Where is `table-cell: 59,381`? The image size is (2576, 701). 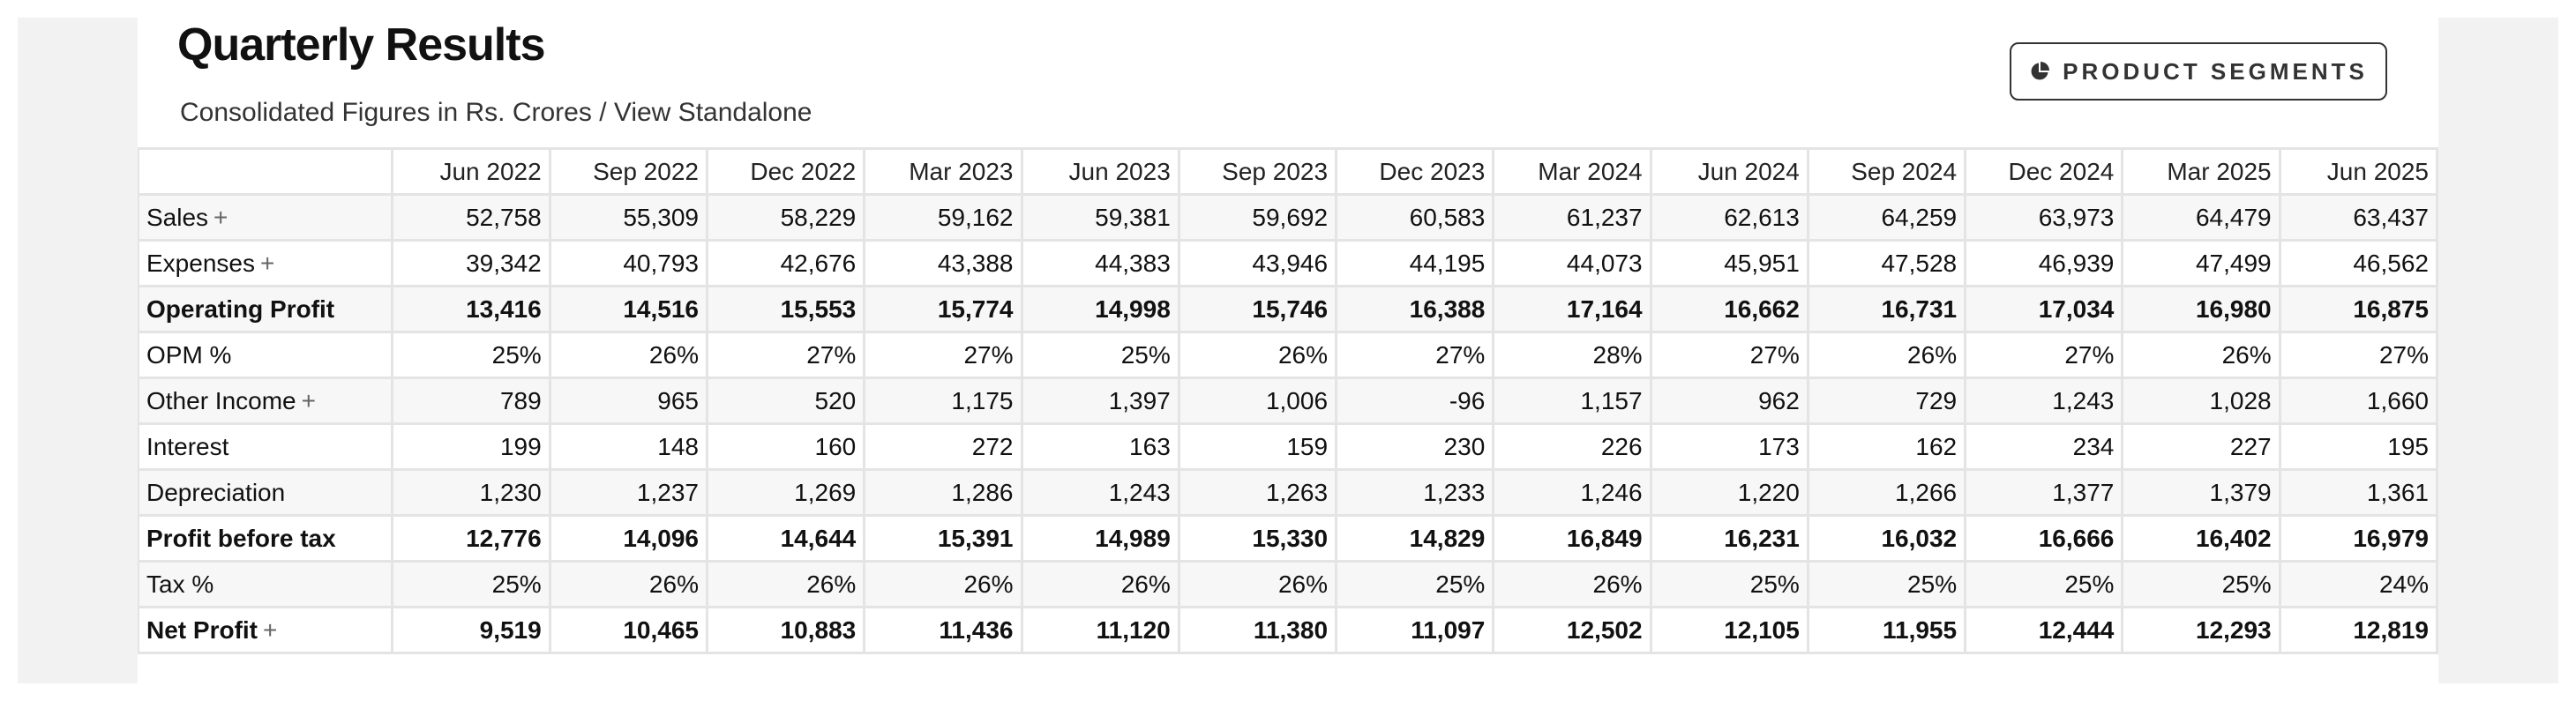 table-cell: 59,381 is located at coordinates (1100, 217).